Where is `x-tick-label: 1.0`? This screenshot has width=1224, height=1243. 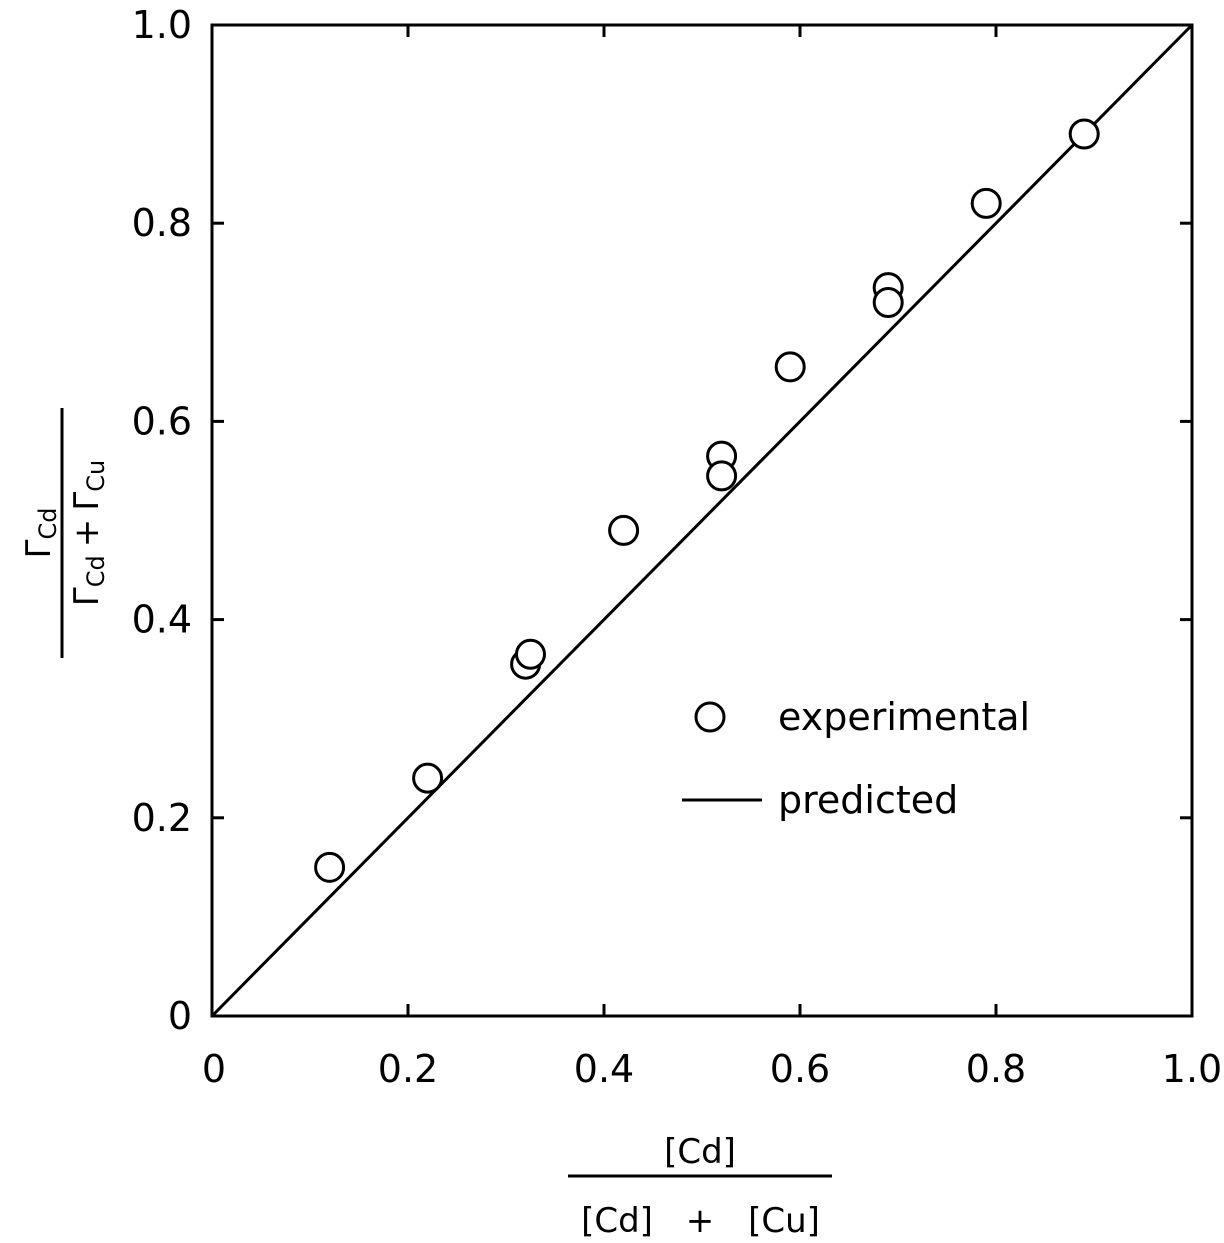 x-tick-label: 1.0 is located at coordinates (1192, 1069).